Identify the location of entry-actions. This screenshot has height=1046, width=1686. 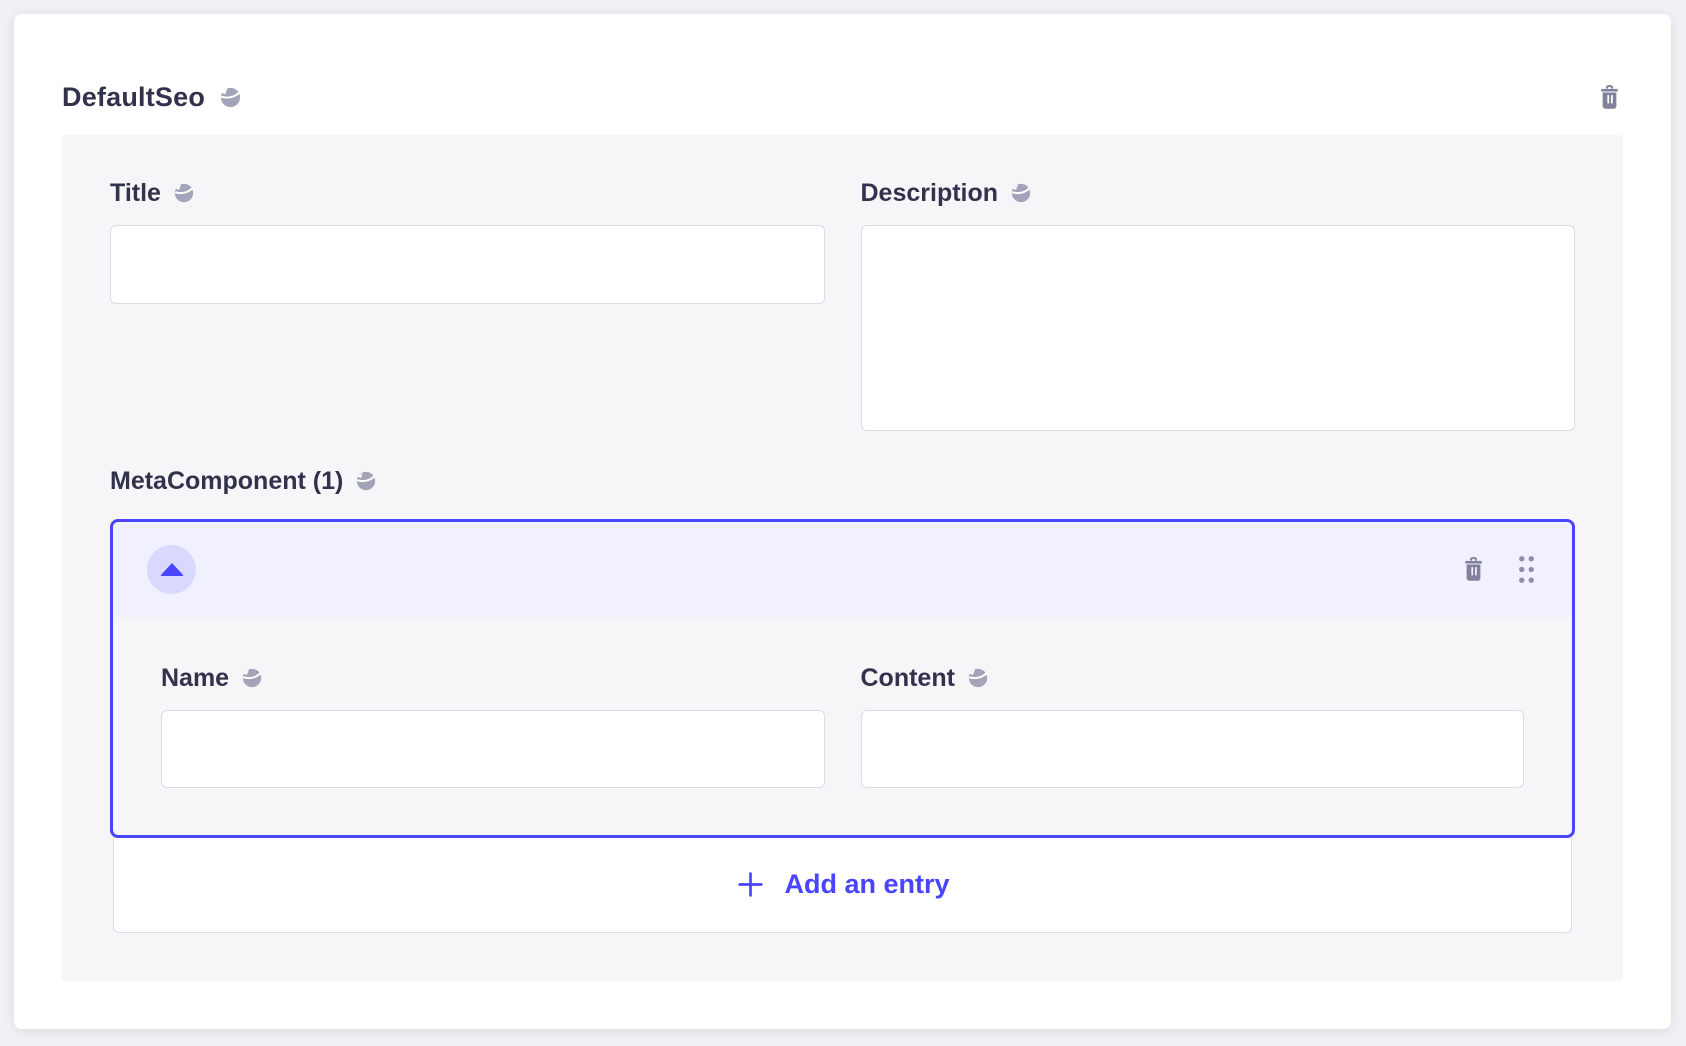
(1497, 569).